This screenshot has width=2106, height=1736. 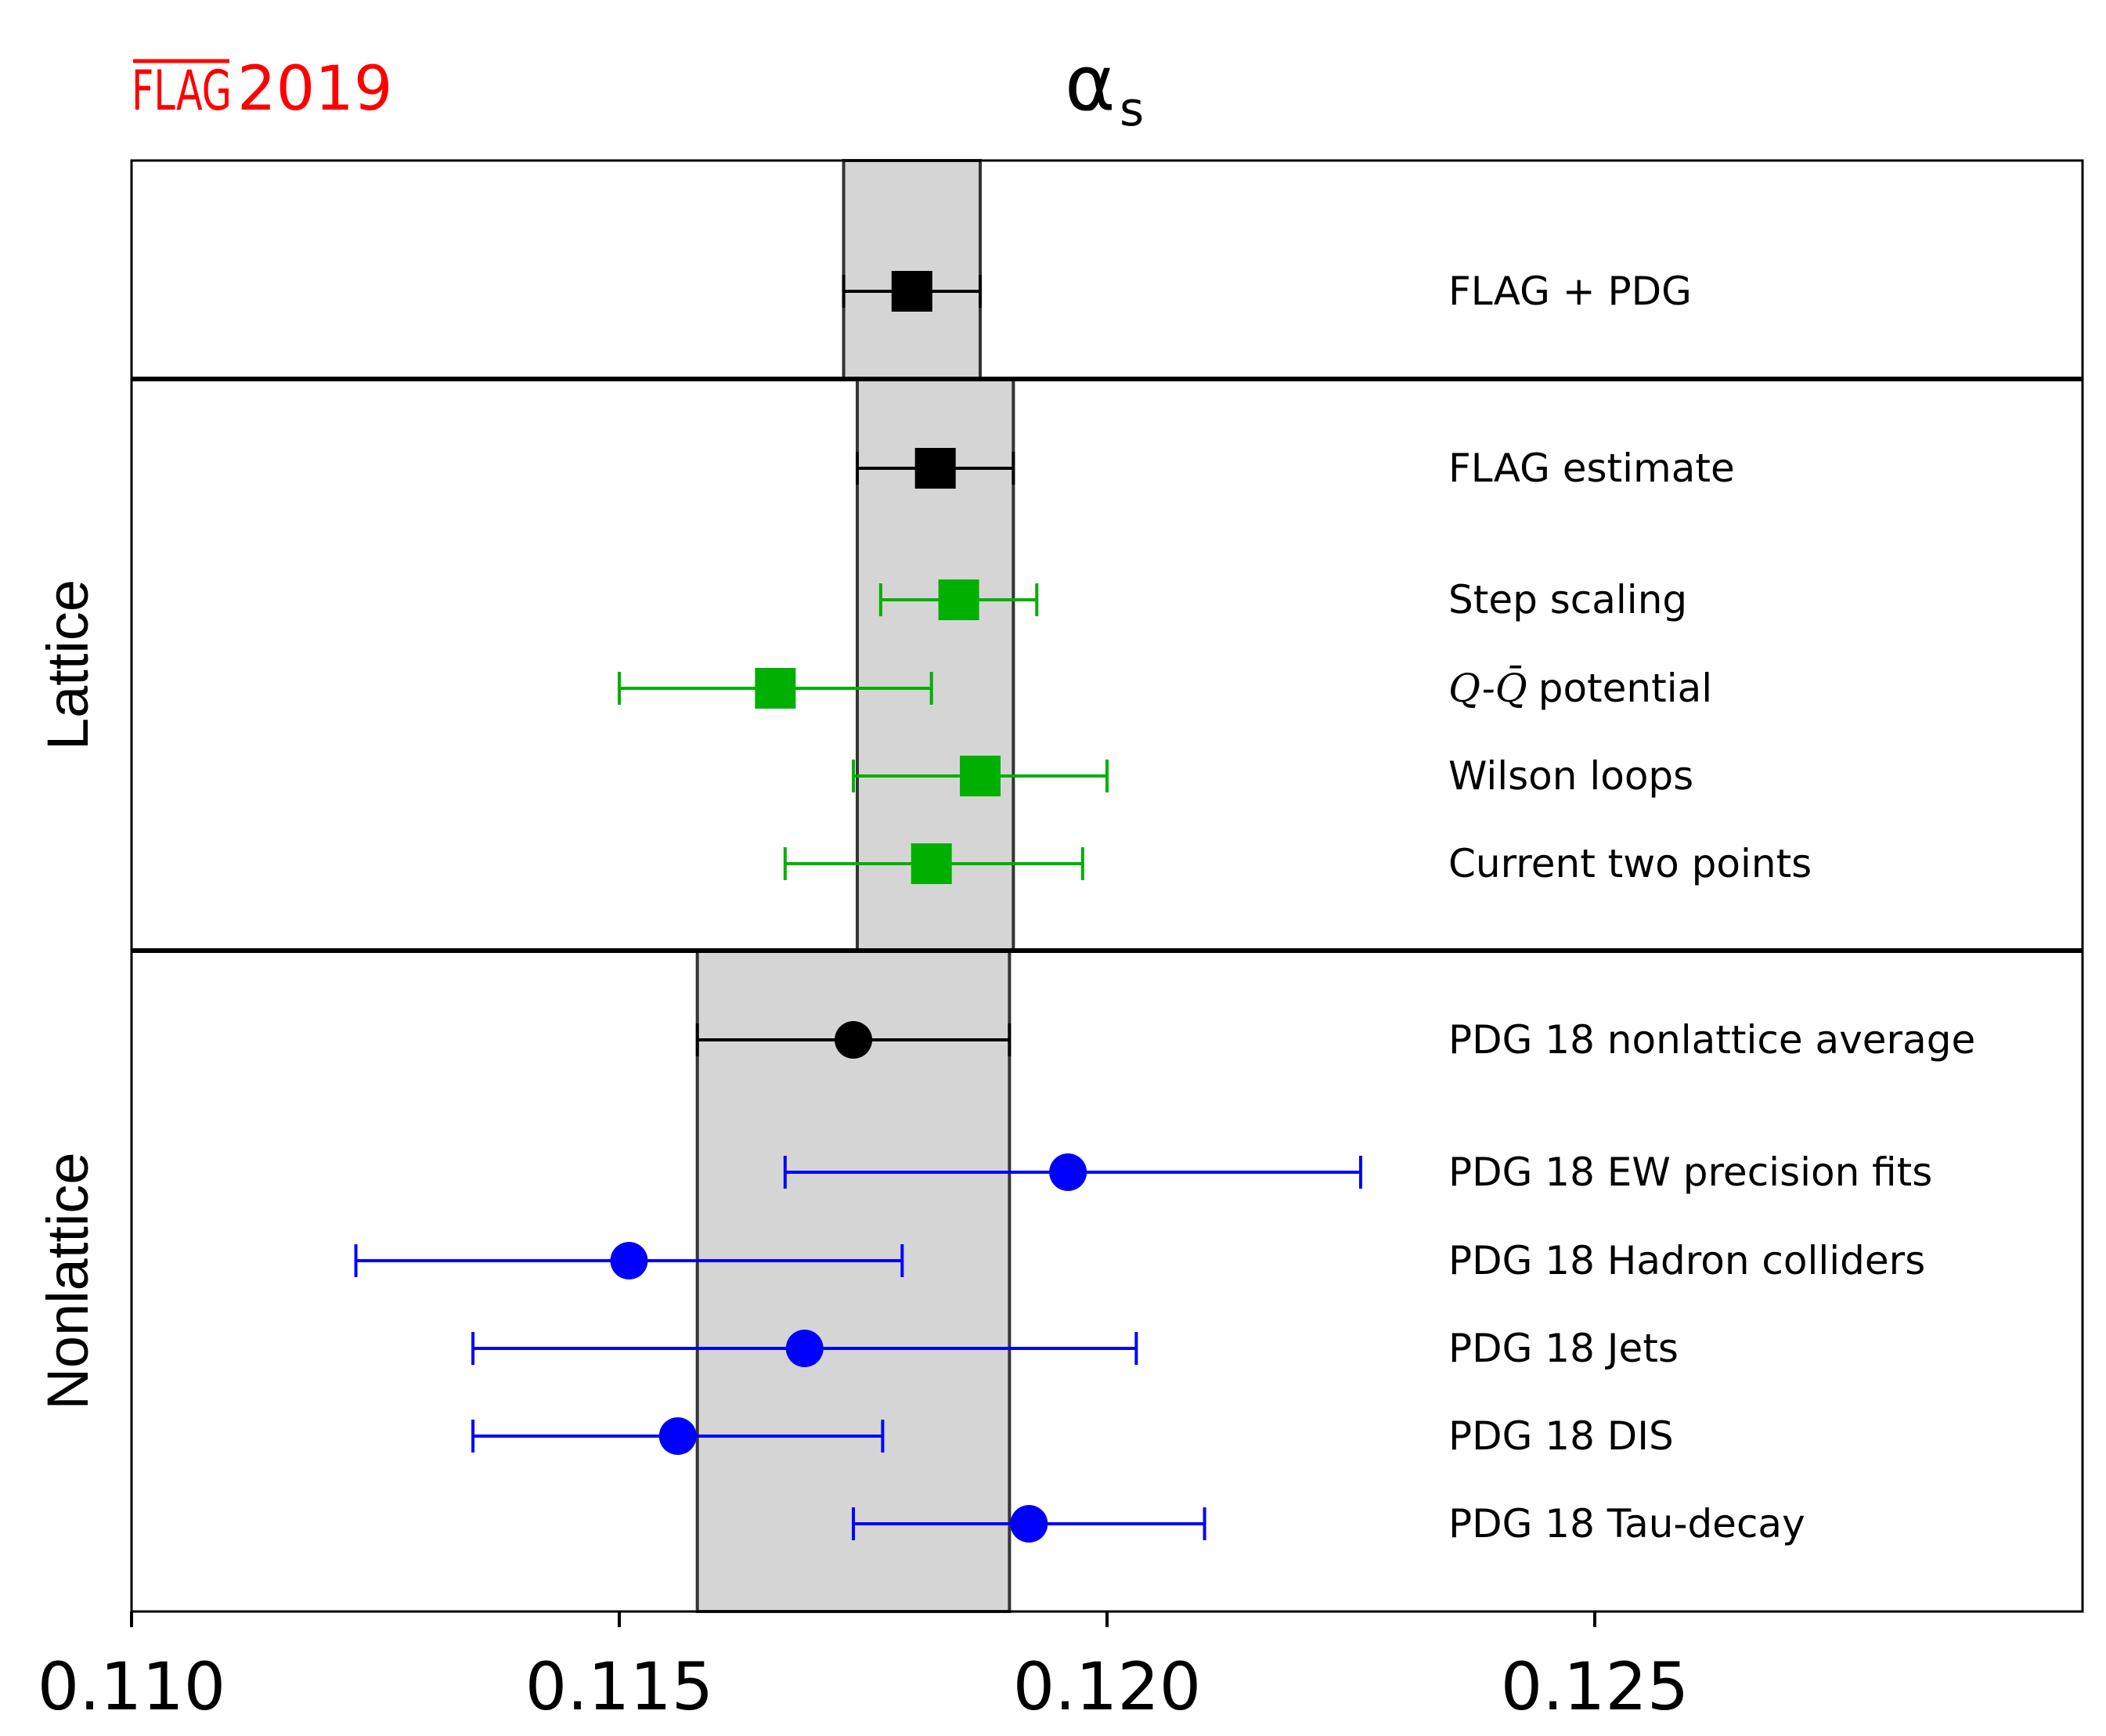 I want to click on row-label-combined-0: FLAG + PDG, so click(x=1570, y=291).